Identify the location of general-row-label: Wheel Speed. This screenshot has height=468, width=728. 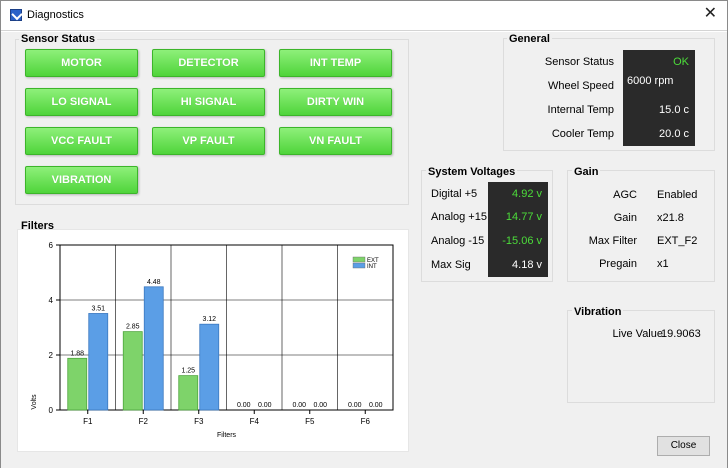
(580, 86).